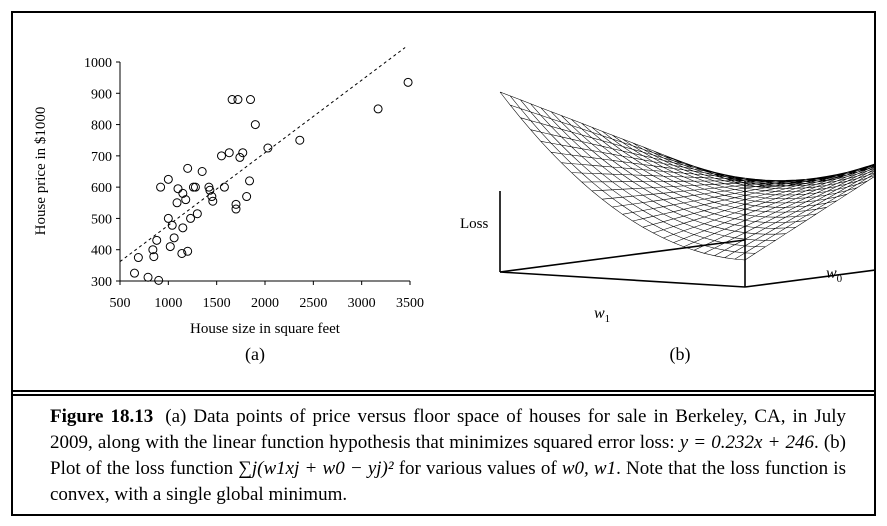  Describe the element at coordinates (101, 126) in the screenshot. I see `y-tick-label: 800` at that location.